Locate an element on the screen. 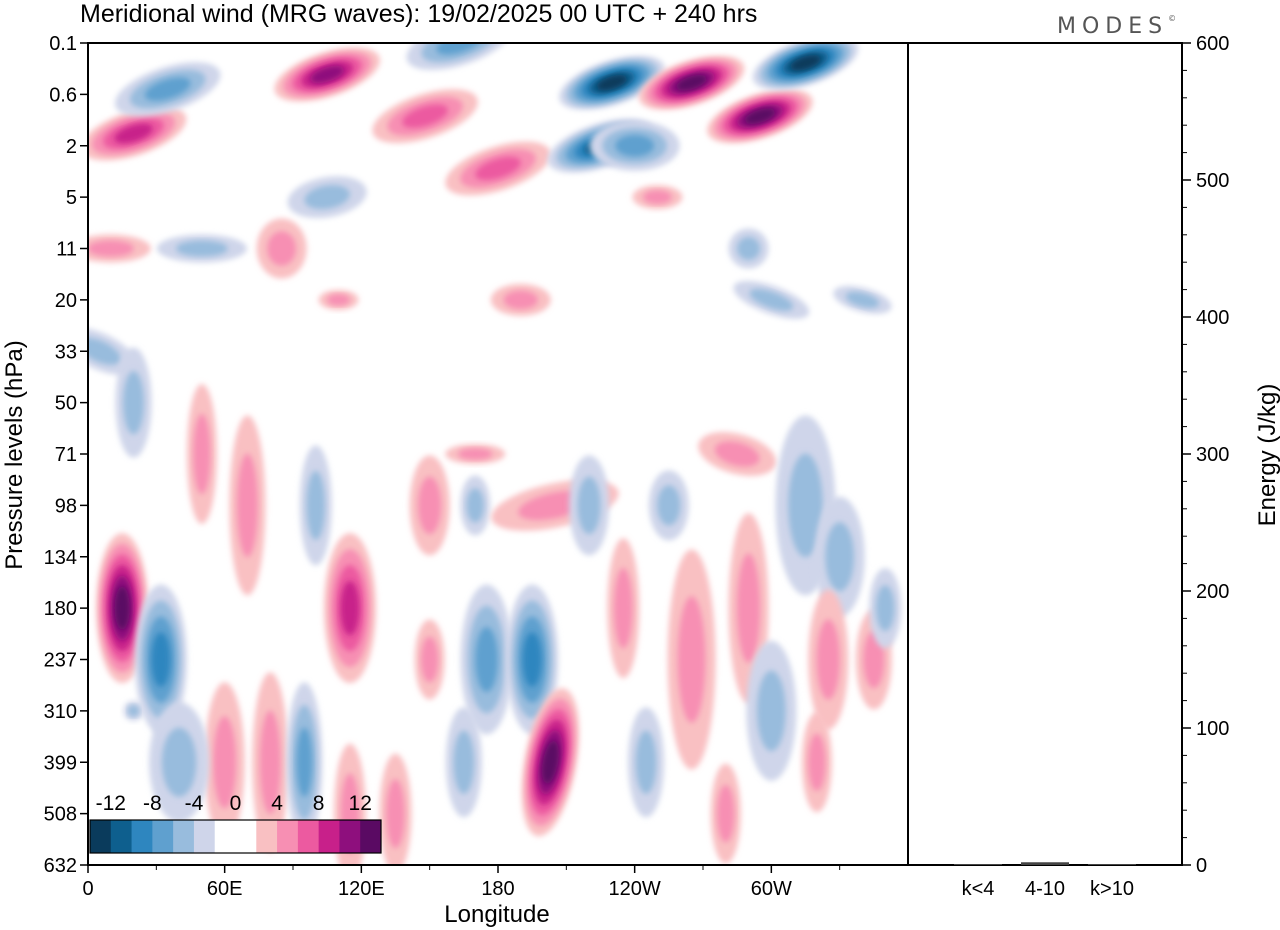 This screenshot has width=1280, height=930. colorbar-label: -12 is located at coordinates (111, 803).